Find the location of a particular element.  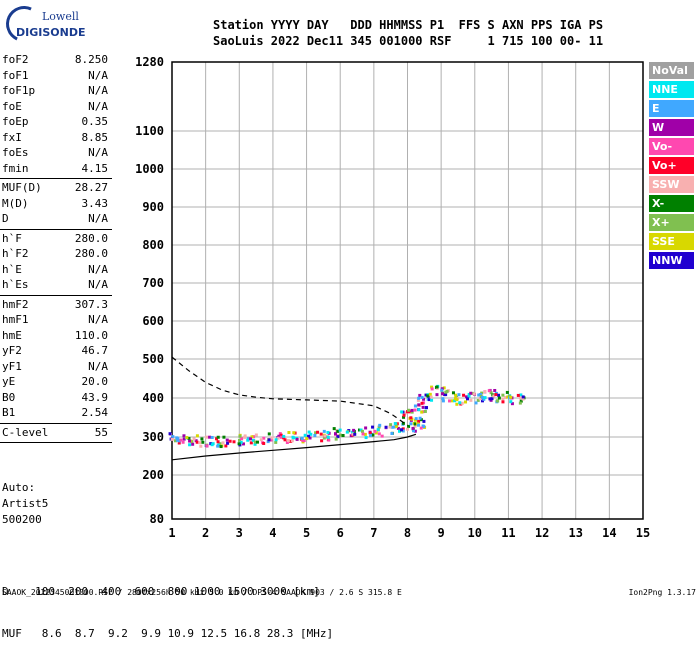

param-label: foF1 is located at coordinates (15, 75).